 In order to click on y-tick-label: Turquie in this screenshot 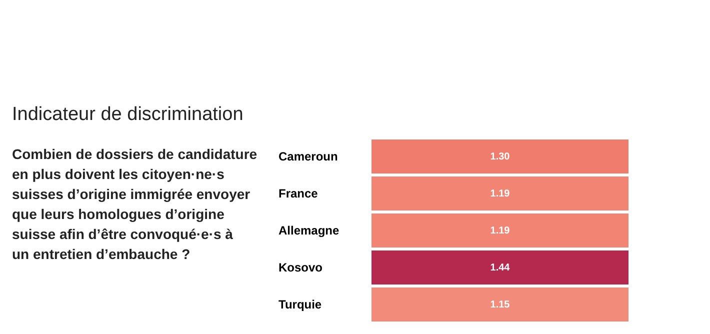, I will do `click(300, 305)`.